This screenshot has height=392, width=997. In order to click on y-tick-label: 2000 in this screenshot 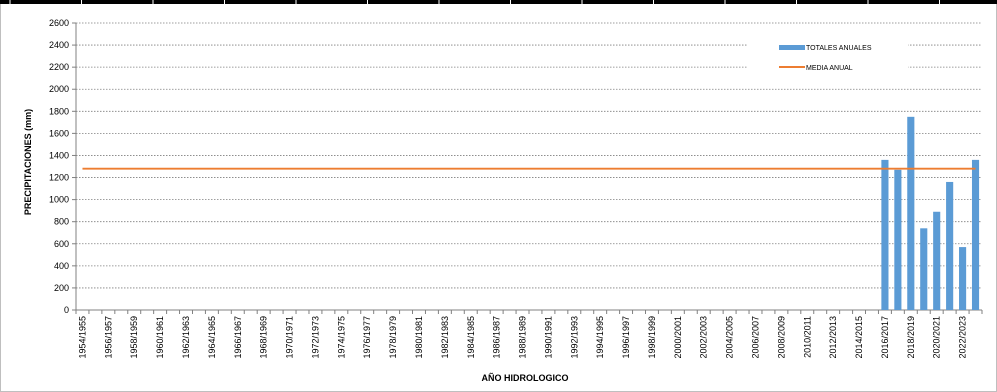, I will do `click(59, 89)`.